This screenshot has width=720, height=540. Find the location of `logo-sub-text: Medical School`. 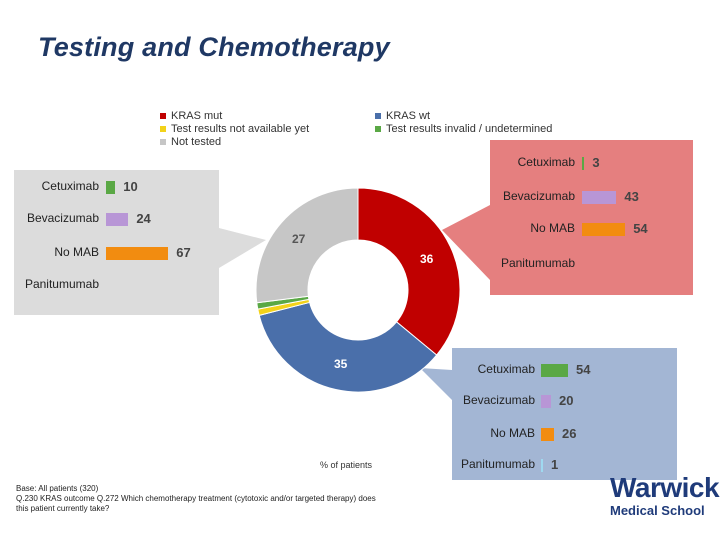

logo-sub-text: Medical School is located at coordinates (657, 510).